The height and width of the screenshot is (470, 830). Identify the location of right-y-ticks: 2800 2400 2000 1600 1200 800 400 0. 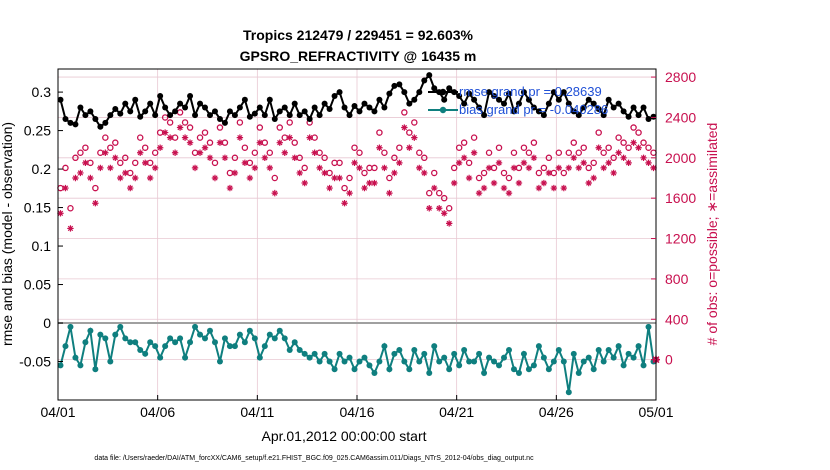
(673, 218).